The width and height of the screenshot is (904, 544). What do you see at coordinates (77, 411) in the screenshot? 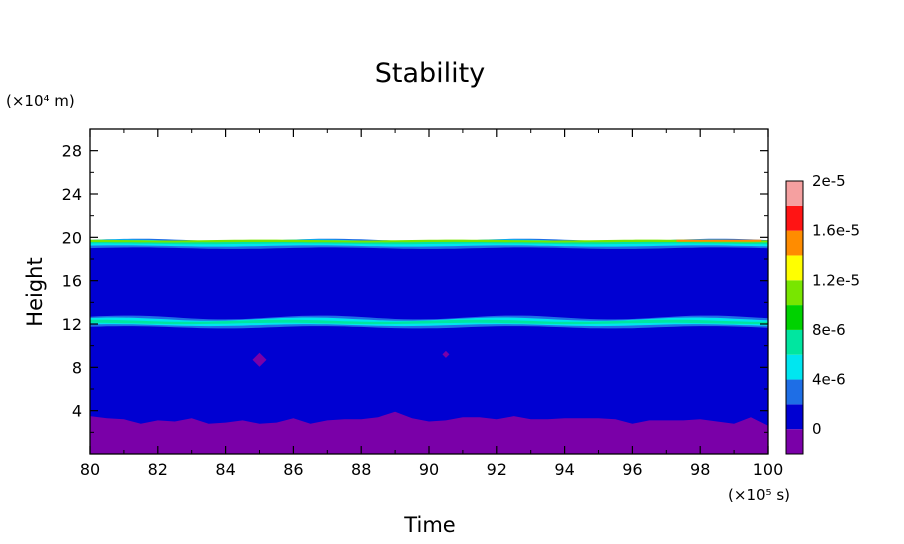
I see `y-tick-label: 4` at bounding box center [77, 411].